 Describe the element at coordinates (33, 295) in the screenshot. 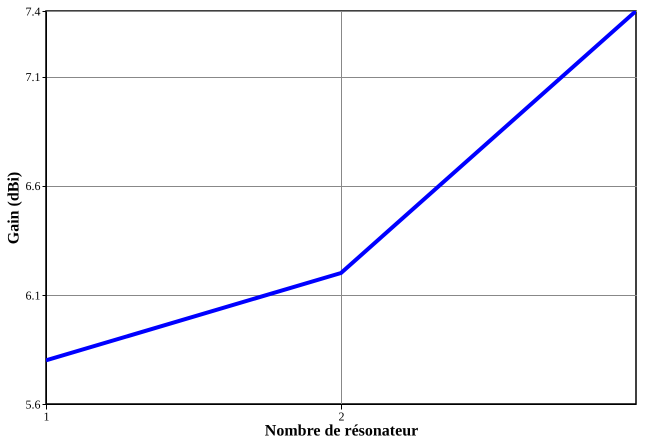

I see `y-tick-label: 6.1` at that location.